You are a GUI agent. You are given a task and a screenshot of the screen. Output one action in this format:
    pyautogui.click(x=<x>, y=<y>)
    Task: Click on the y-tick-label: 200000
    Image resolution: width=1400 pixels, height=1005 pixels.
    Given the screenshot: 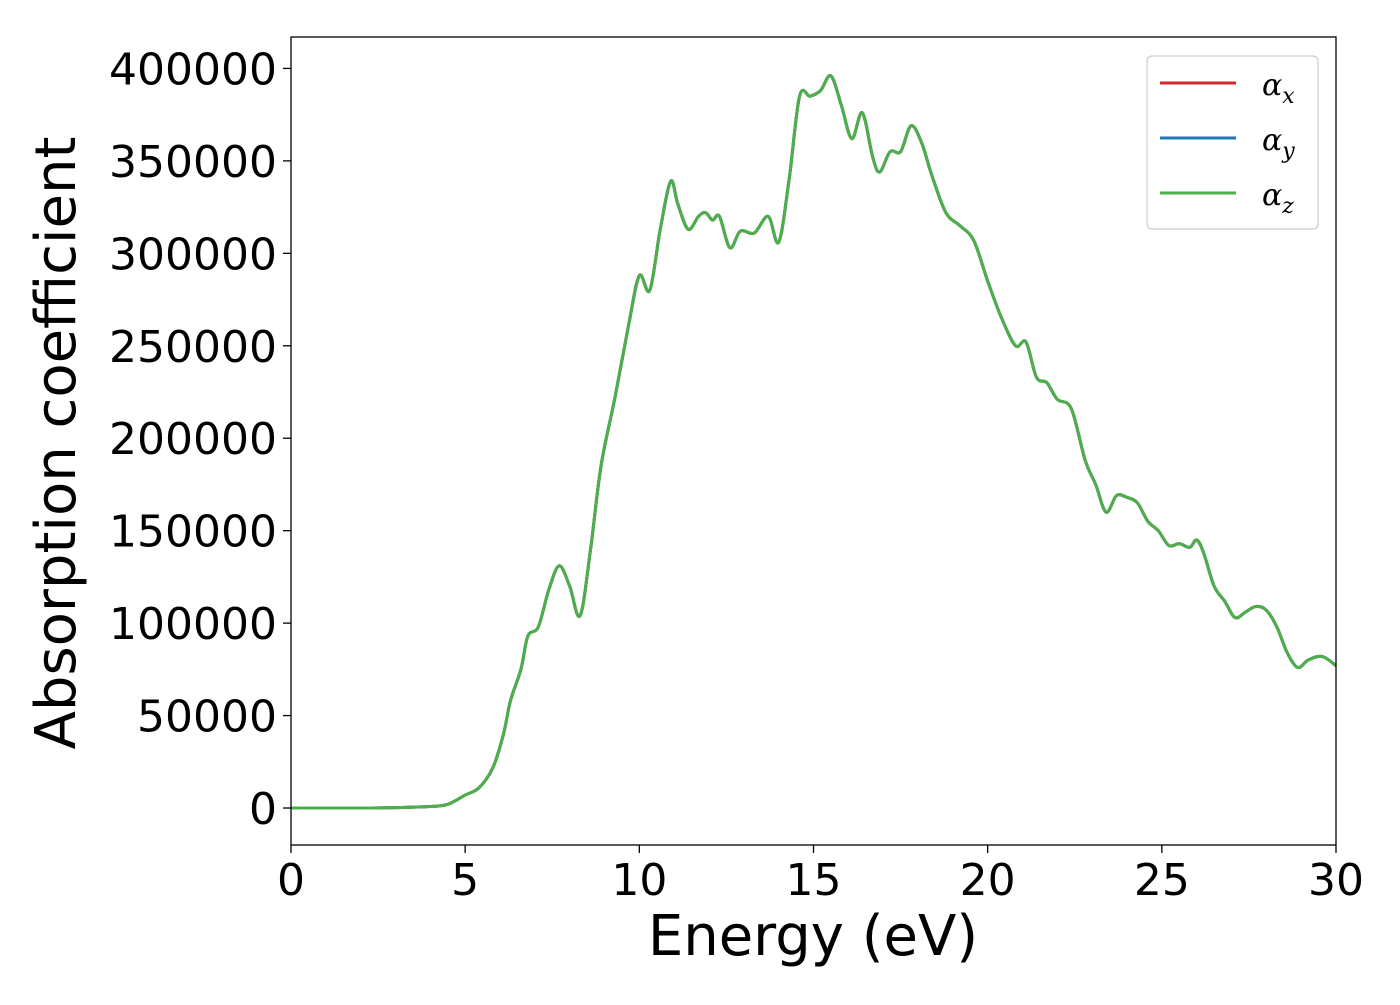 What is the action you would take?
    pyautogui.click(x=193, y=439)
    